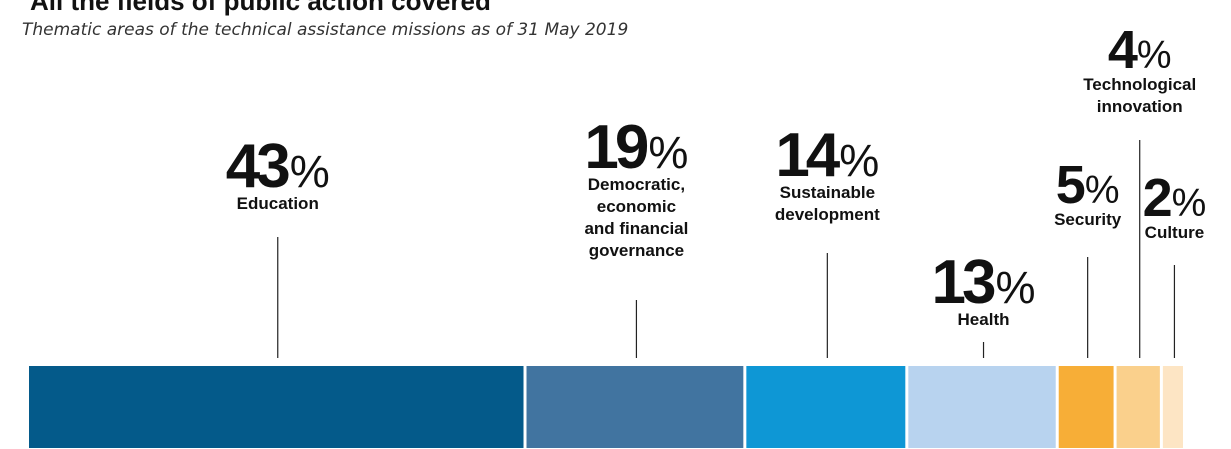  What do you see at coordinates (1140, 106) in the screenshot?
I see `category-label-technological-innovation: innovation` at bounding box center [1140, 106].